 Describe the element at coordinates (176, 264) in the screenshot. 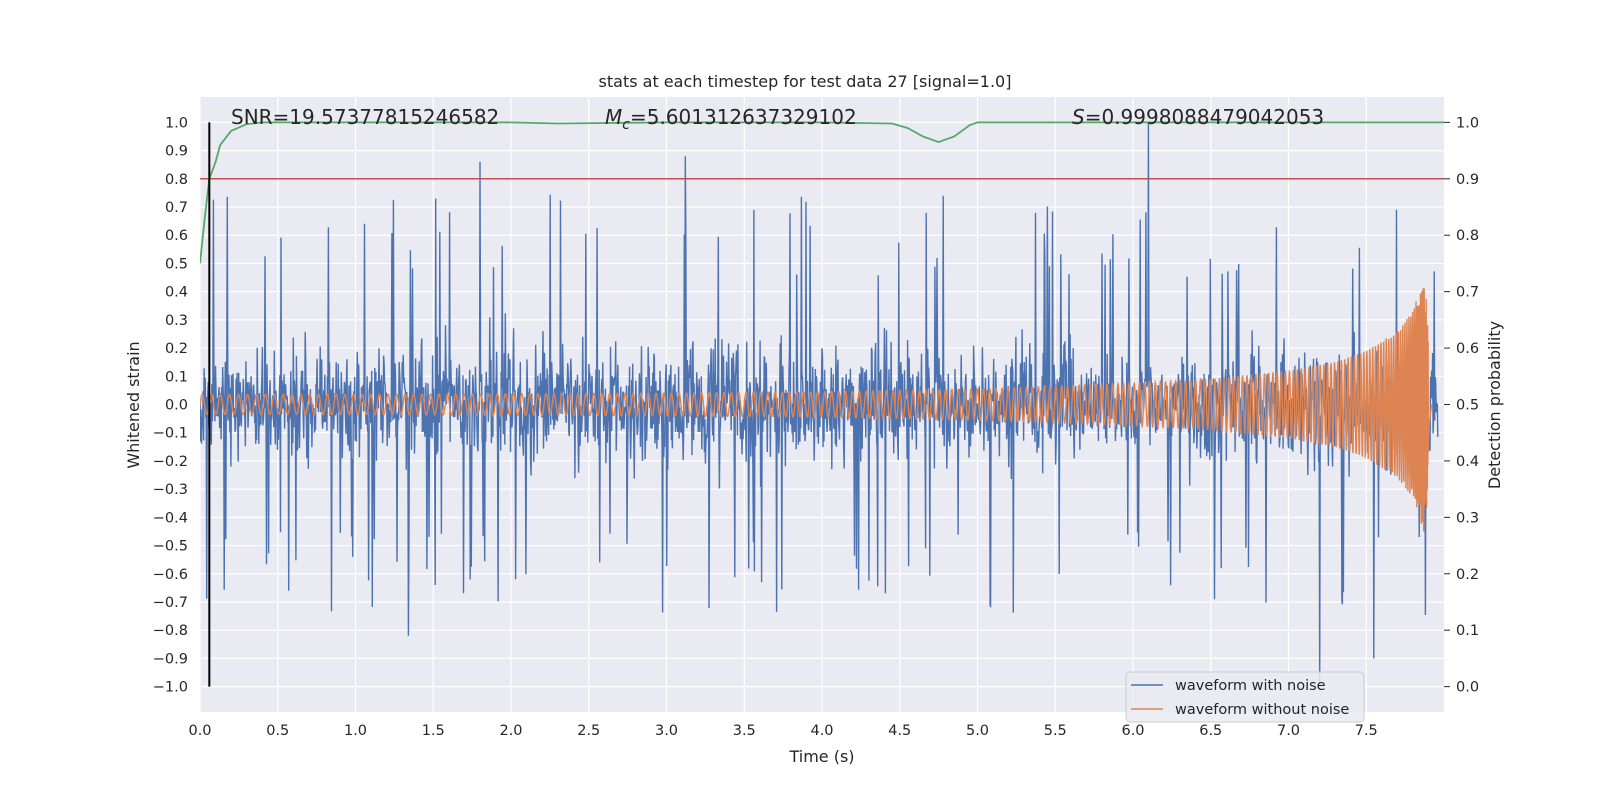

I see `y-tick-label: 0.5` at that location.